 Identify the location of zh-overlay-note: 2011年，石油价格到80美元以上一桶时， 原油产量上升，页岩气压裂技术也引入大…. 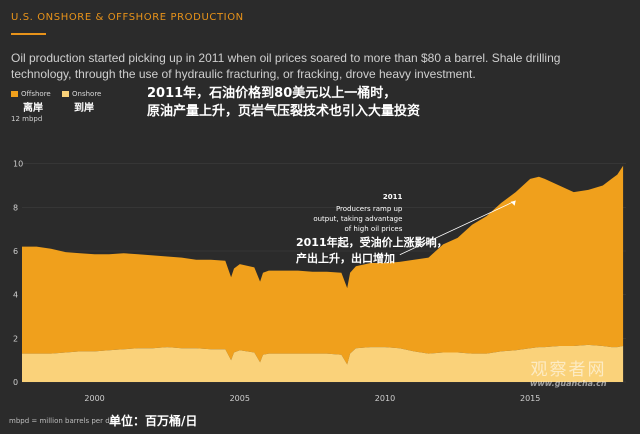
(283, 103).